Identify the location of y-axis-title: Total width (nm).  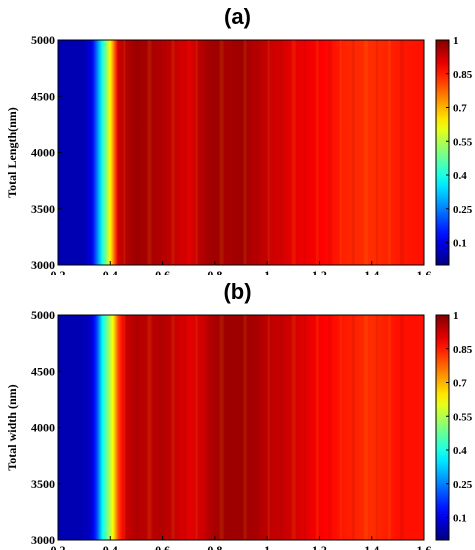
(12, 427).